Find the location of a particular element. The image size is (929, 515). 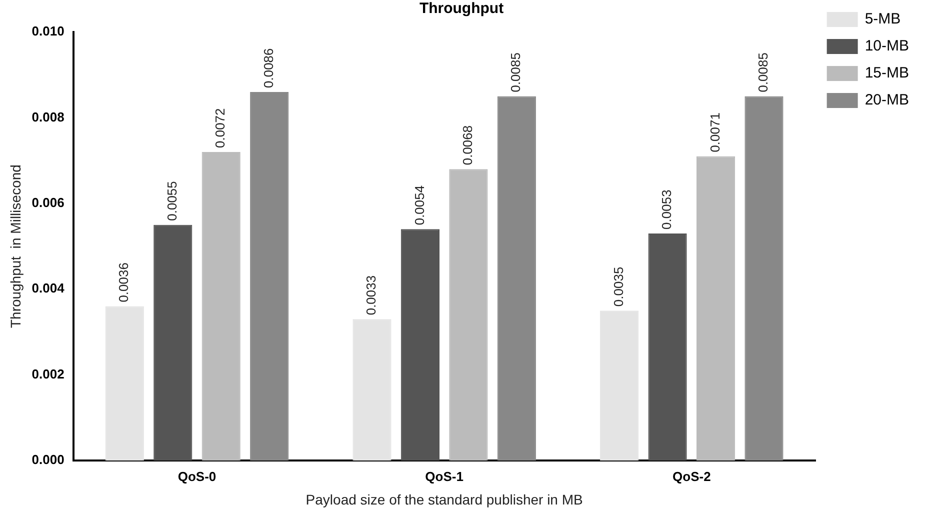

y-tick-label: 0.006 is located at coordinates (48, 202).